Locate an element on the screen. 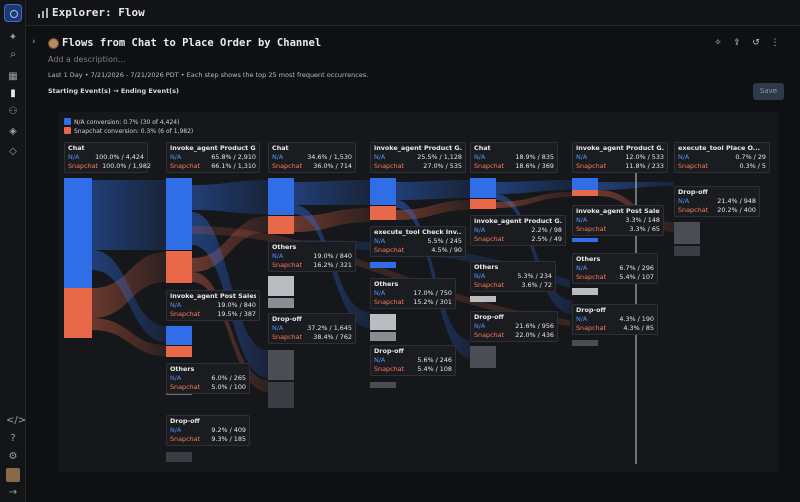  node-card-c4-drop: Drop-off N/A 5.6% / 246 Snapchat 5.4% / 108 is located at coordinates (413, 360).